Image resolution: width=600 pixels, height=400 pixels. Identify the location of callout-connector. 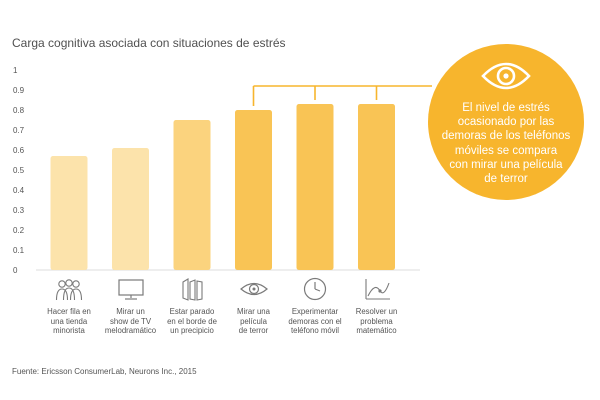
(342, 95).